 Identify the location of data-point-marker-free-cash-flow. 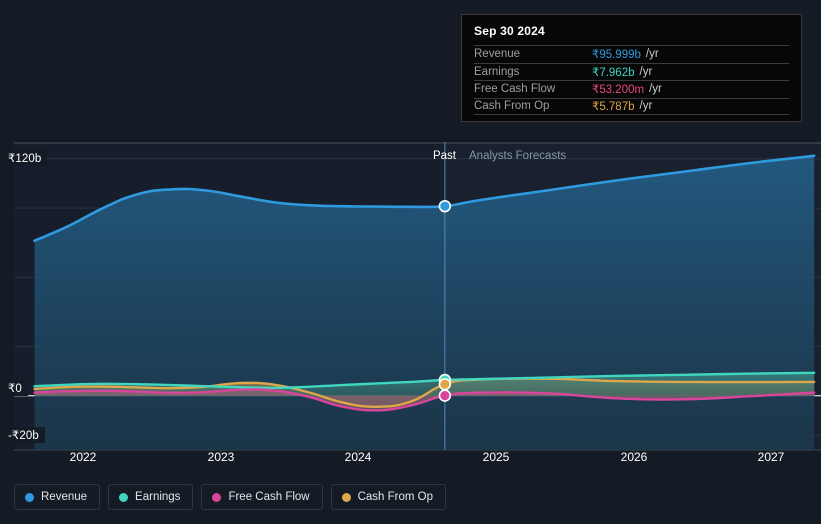
(445, 395).